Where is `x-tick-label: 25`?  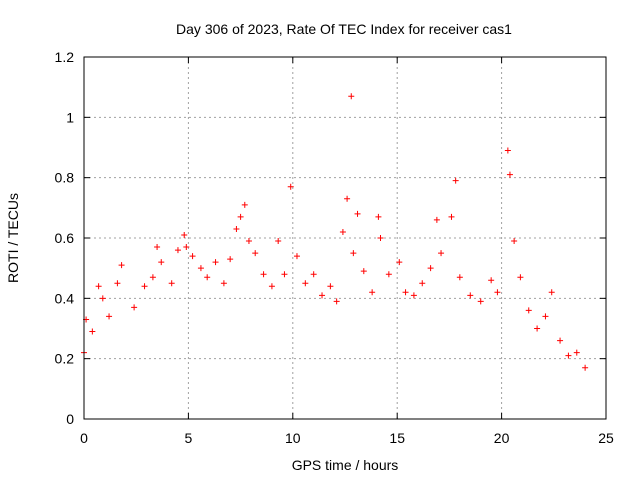
x-tick-label: 25 is located at coordinates (606, 438).